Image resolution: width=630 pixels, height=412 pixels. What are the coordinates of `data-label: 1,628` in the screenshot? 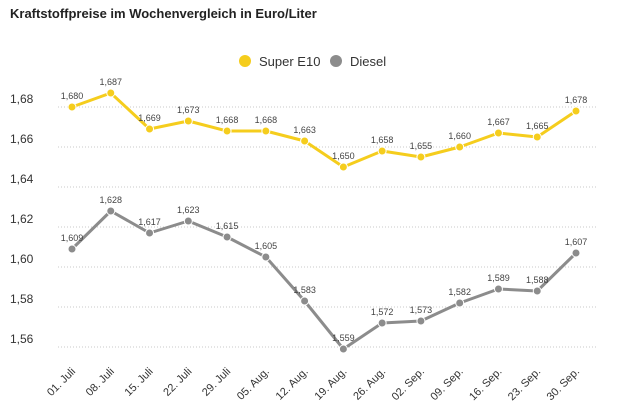 It's located at (111, 200).